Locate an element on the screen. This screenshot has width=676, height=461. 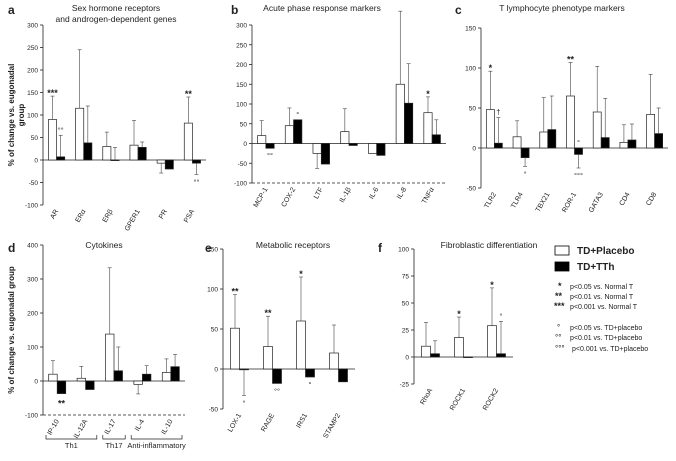
category-label: GPER1 is located at coordinates (133, 220).